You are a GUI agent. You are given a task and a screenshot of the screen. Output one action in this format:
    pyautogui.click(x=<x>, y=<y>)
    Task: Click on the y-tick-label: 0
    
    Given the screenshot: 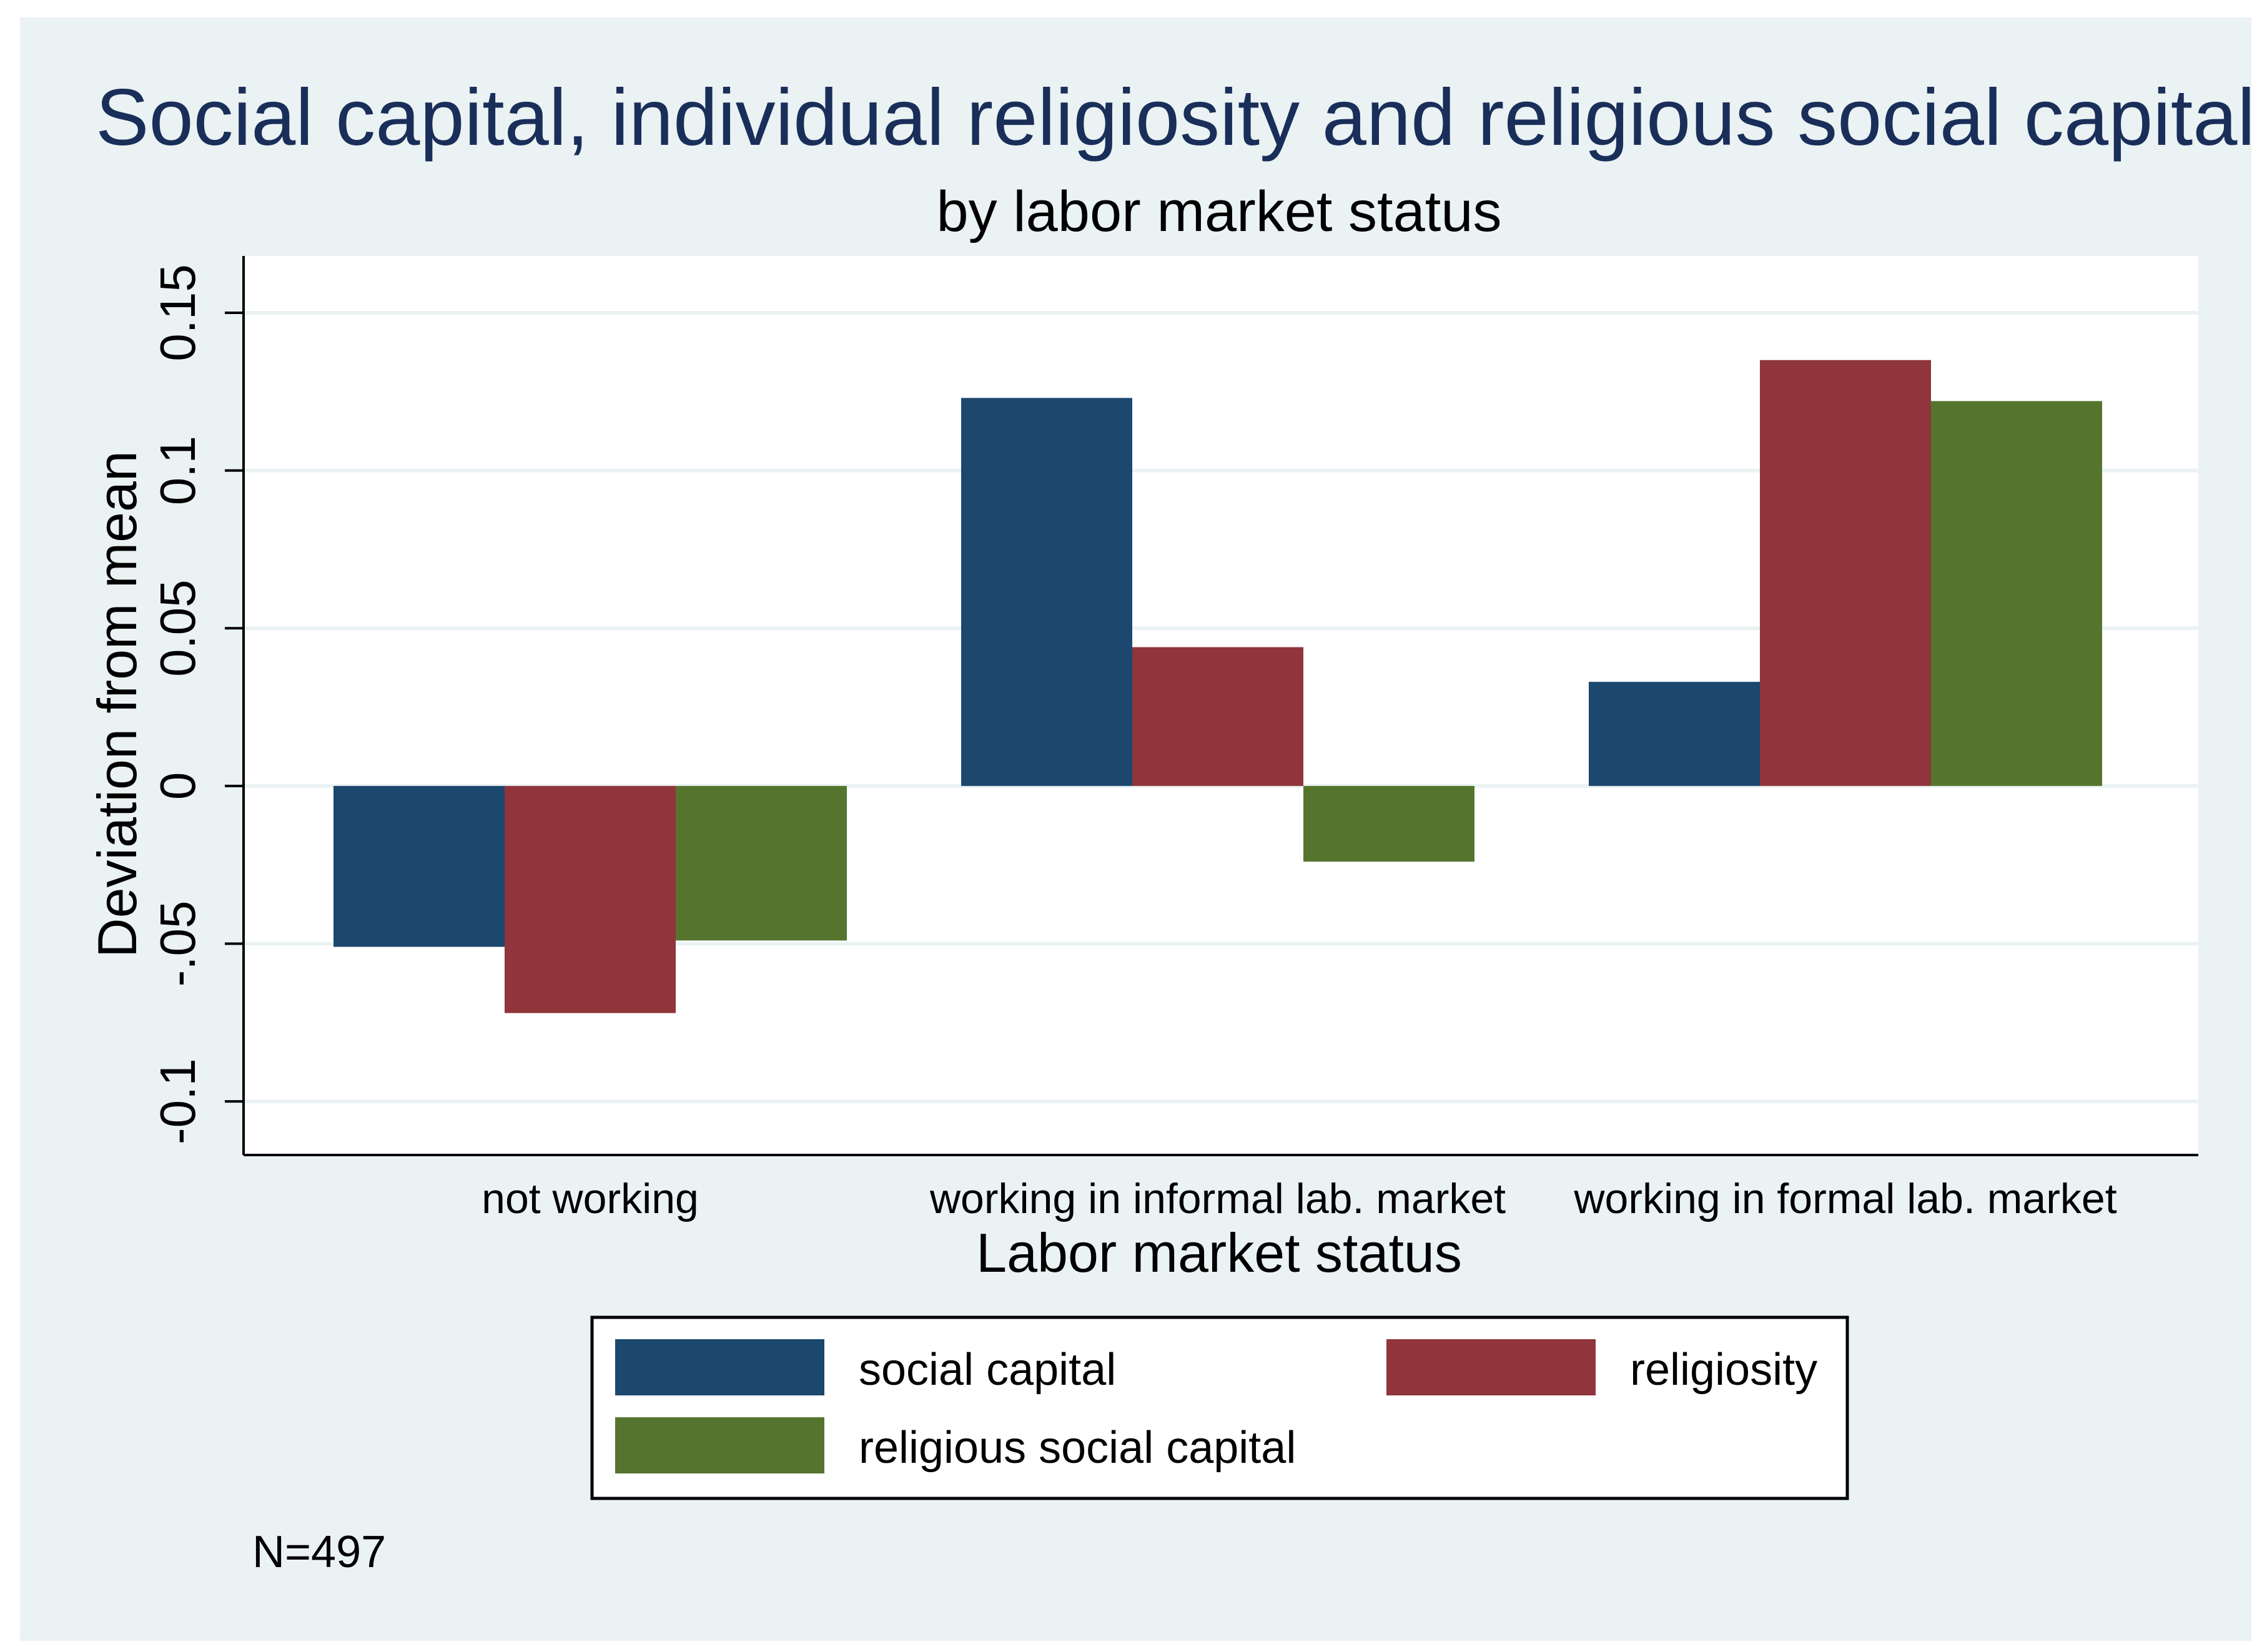 What is the action you would take?
    pyautogui.click(x=177, y=786)
    